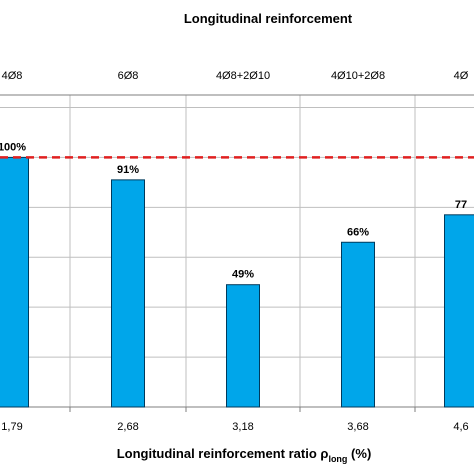 Image resolution: width=474 pixels, height=474 pixels. What do you see at coordinates (461, 76) in the screenshot?
I see `top-category-label: 4Ø` at bounding box center [461, 76].